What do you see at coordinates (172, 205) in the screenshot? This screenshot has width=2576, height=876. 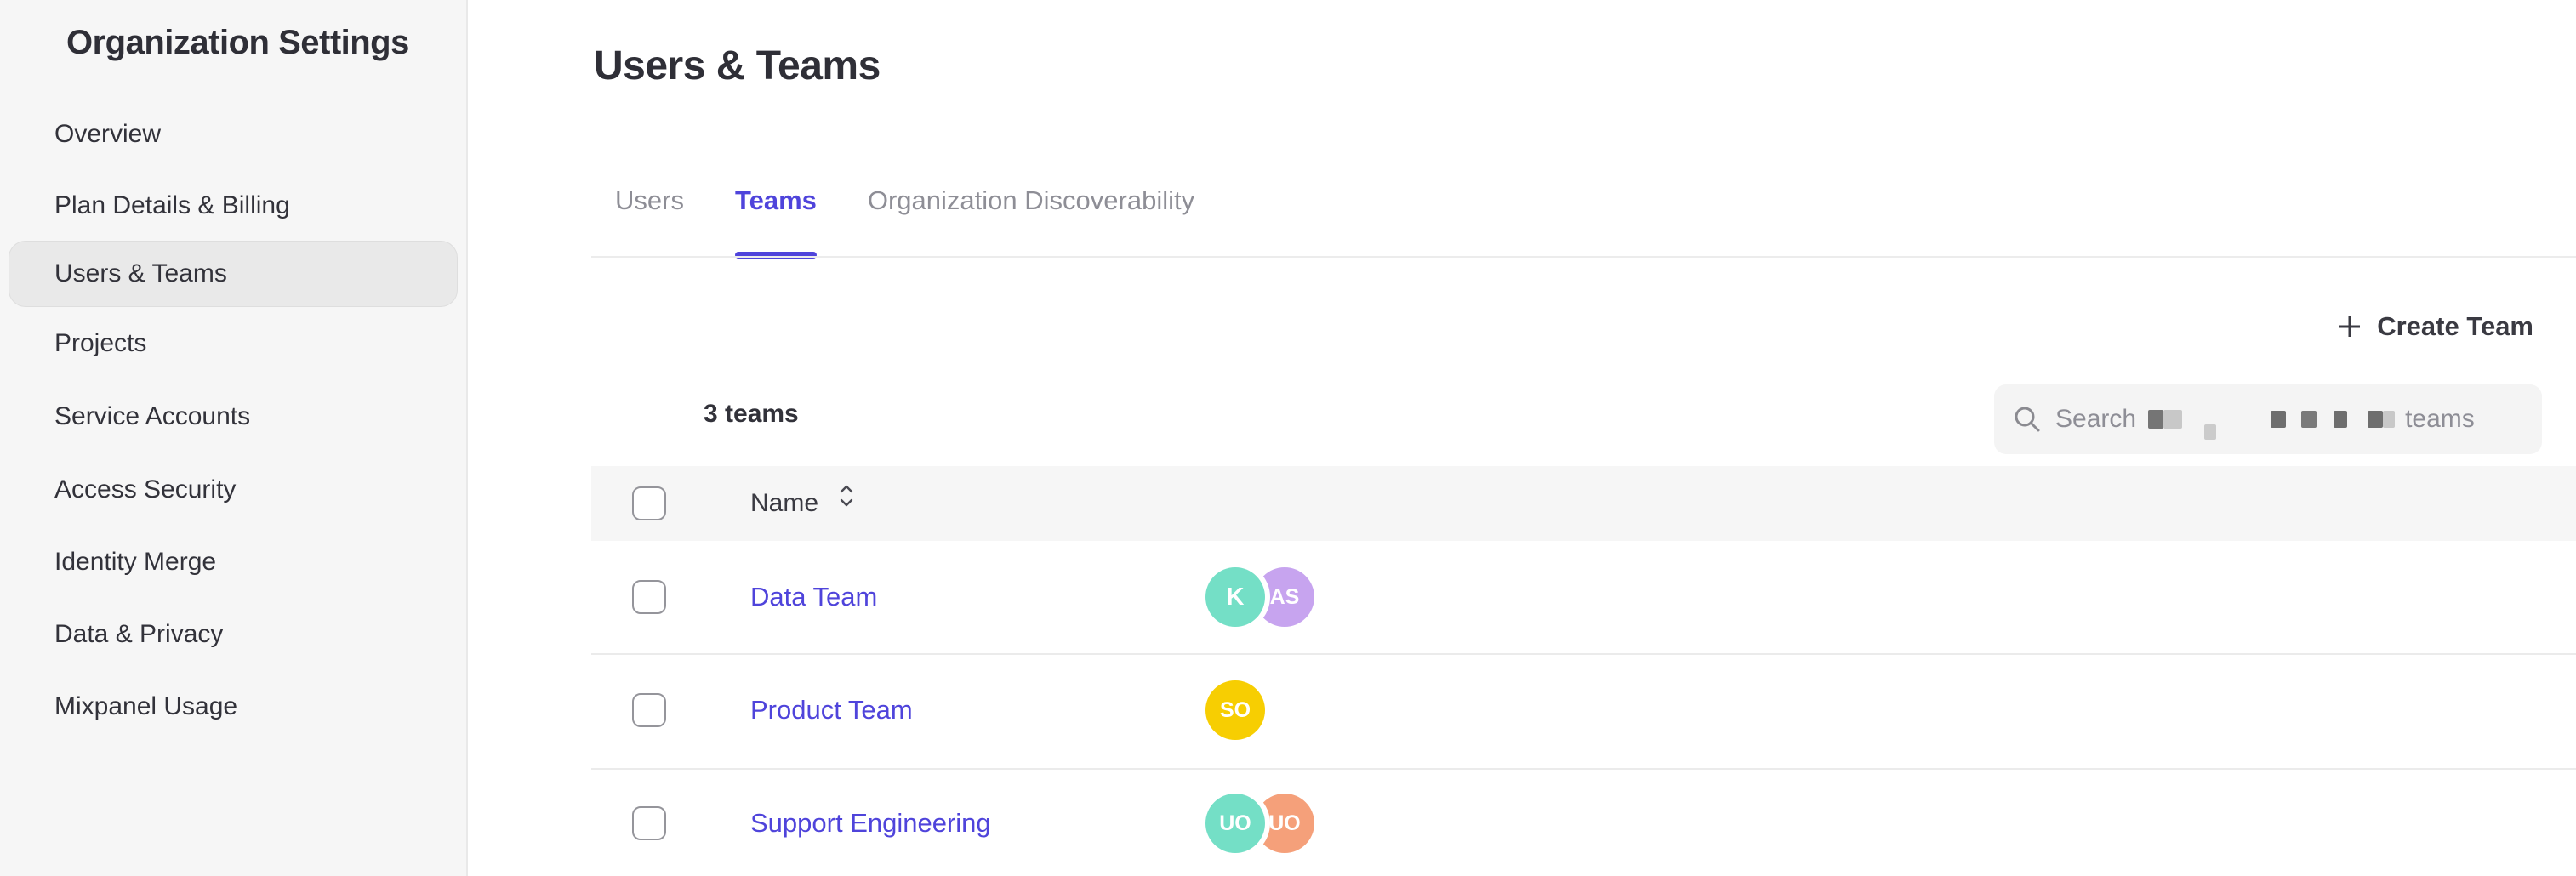 I see `sidebar-item-plan-billing: Plan Details & Billing` at bounding box center [172, 205].